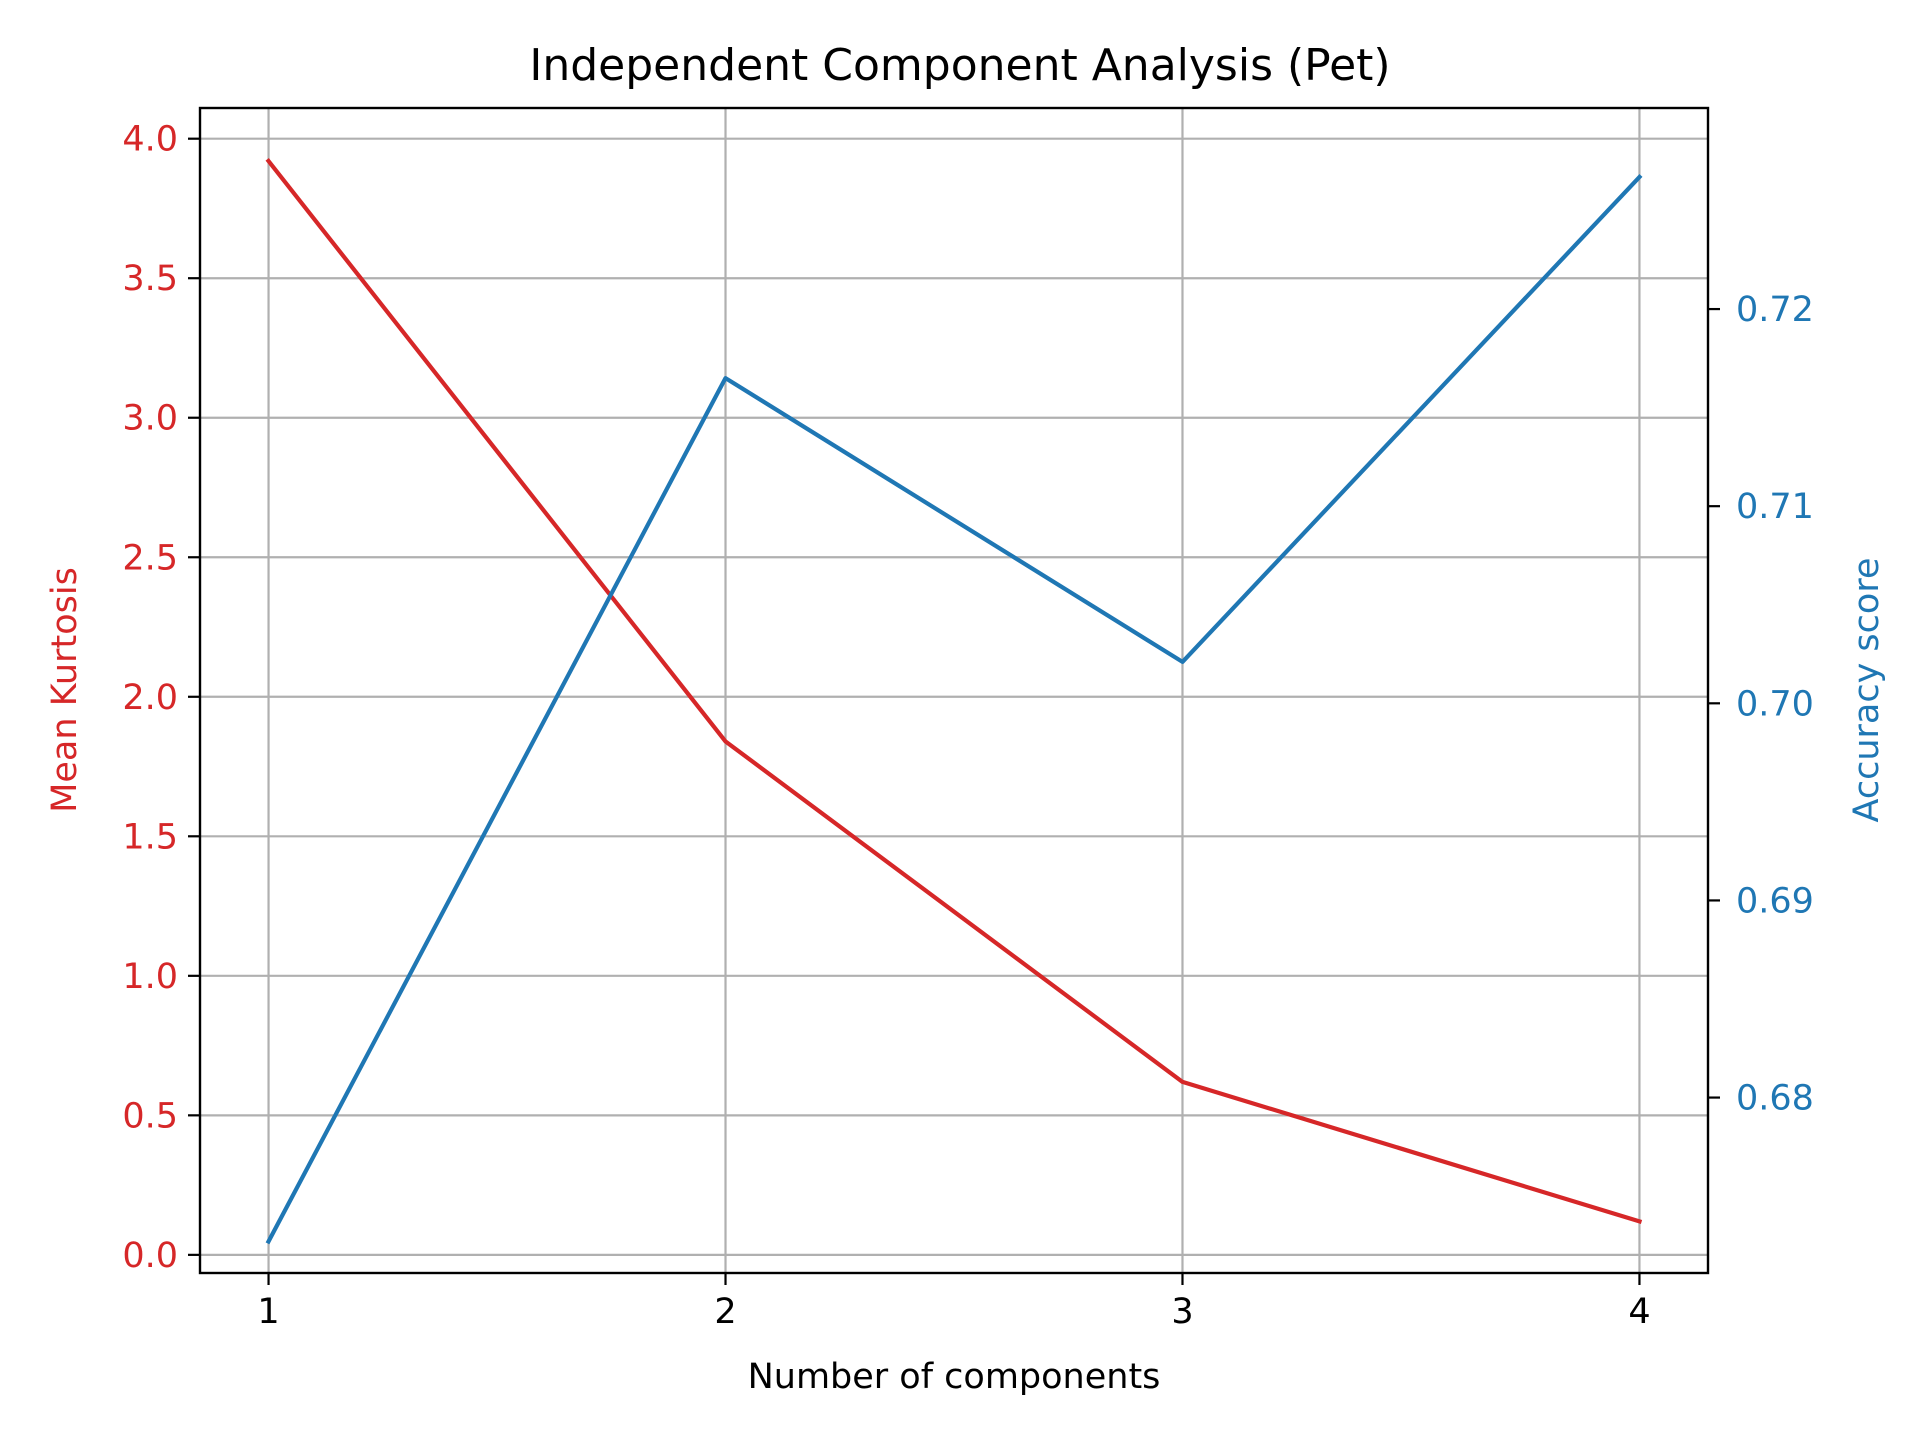 The width and height of the screenshot is (1920, 1440). I want to click on left-y-axis: 0.0 0.5 1.0 1.5 2.0 2.5 3.0 3.5 4.0, so click(161, 698).